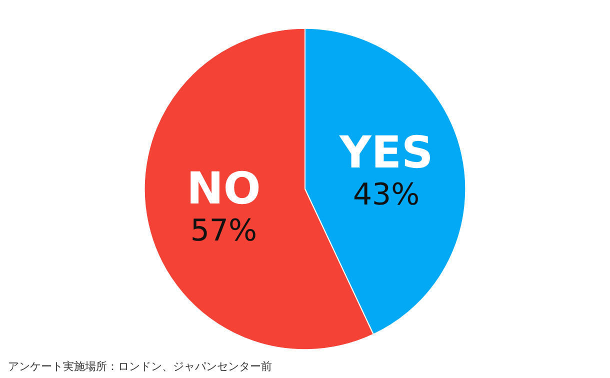 Image resolution: width=610 pixels, height=378 pixels. Describe the element at coordinates (223, 189) in the screenshot. I see `slice-label: NO` at that location.